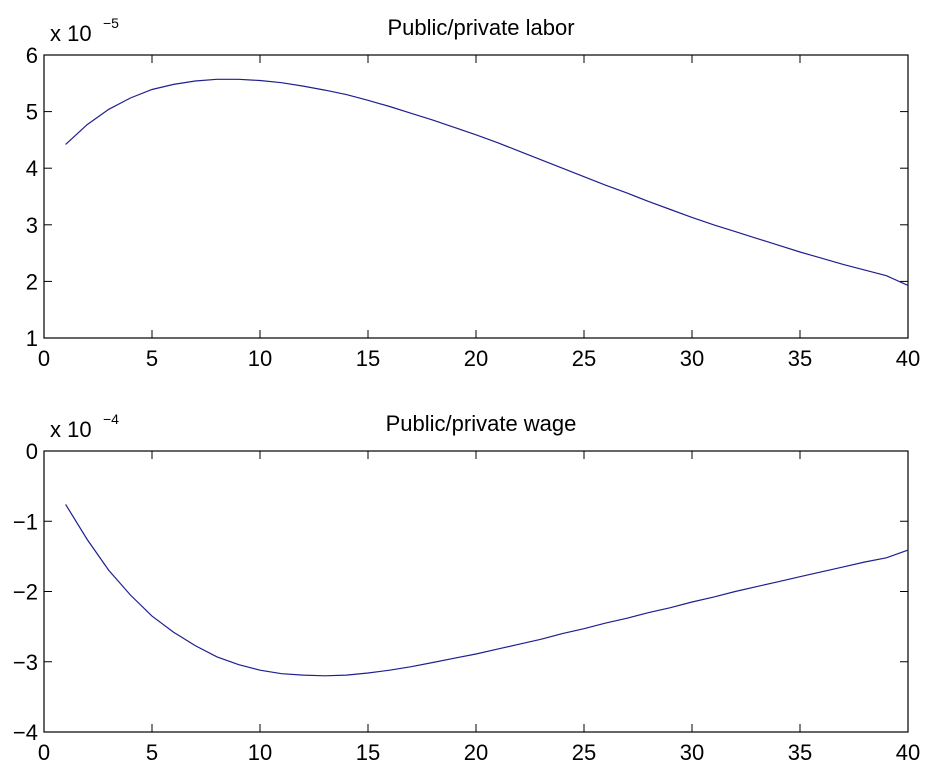 This screenshot has height=767, width=925. What do you see at coordinates (25, 592) in the screenshot?
I see `y-tick-label-wage: −2` at bounding box center [25, 592].